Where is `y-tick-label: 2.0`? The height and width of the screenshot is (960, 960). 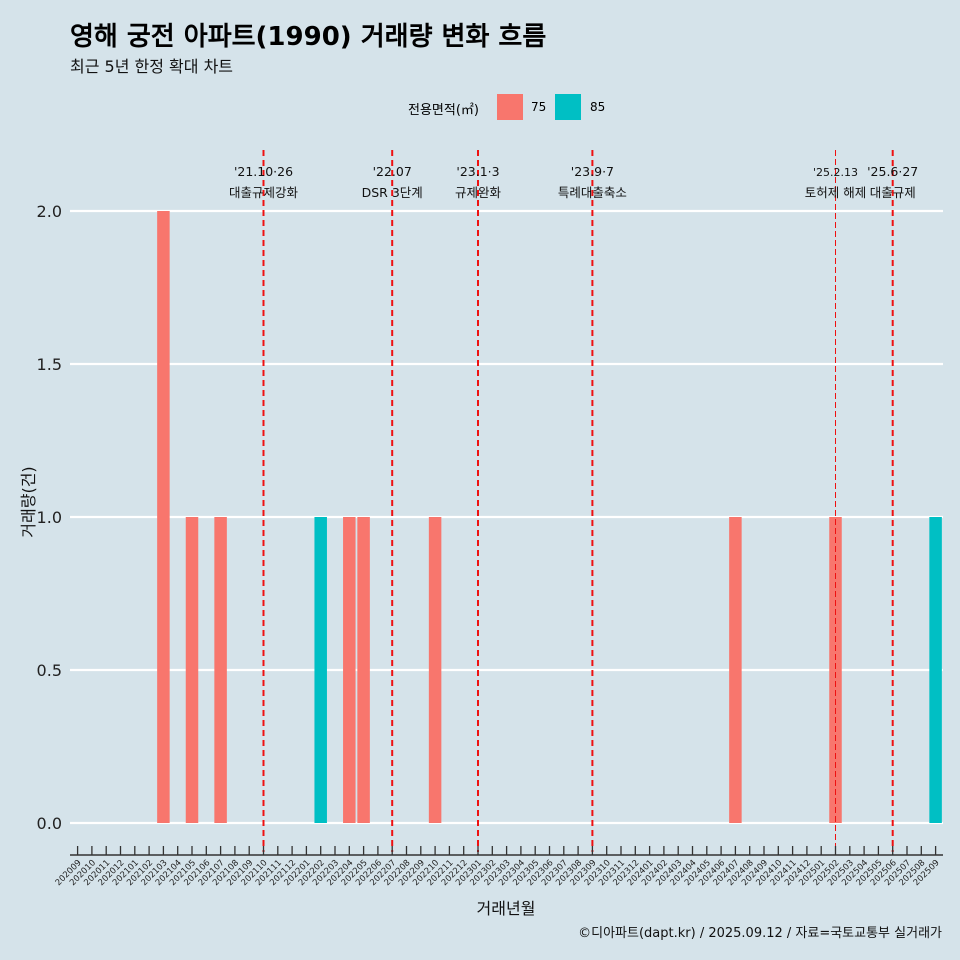 y-tick-label: 2.0 is located at coordinates (49, 211).